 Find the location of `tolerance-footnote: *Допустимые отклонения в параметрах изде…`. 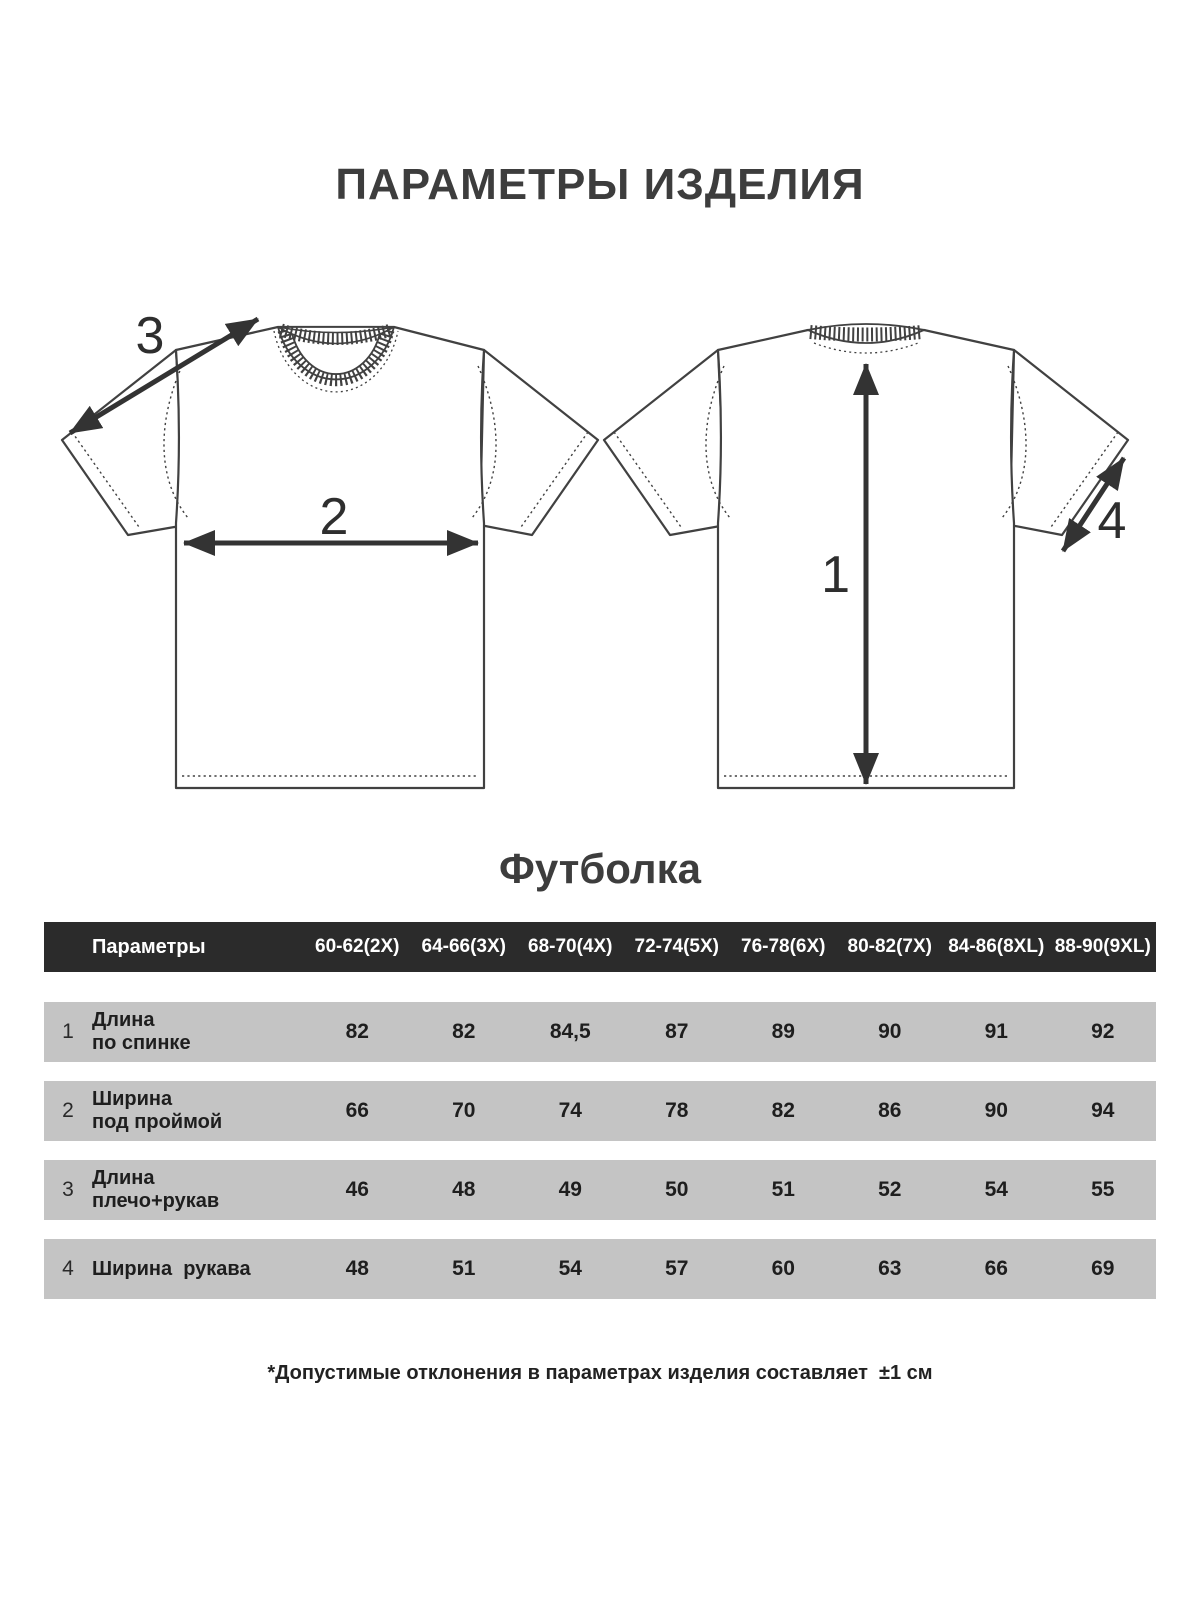

tolerance-footnote: *Допустимые отклонения в параметрах изде… is located at coordinates (600, 1373).